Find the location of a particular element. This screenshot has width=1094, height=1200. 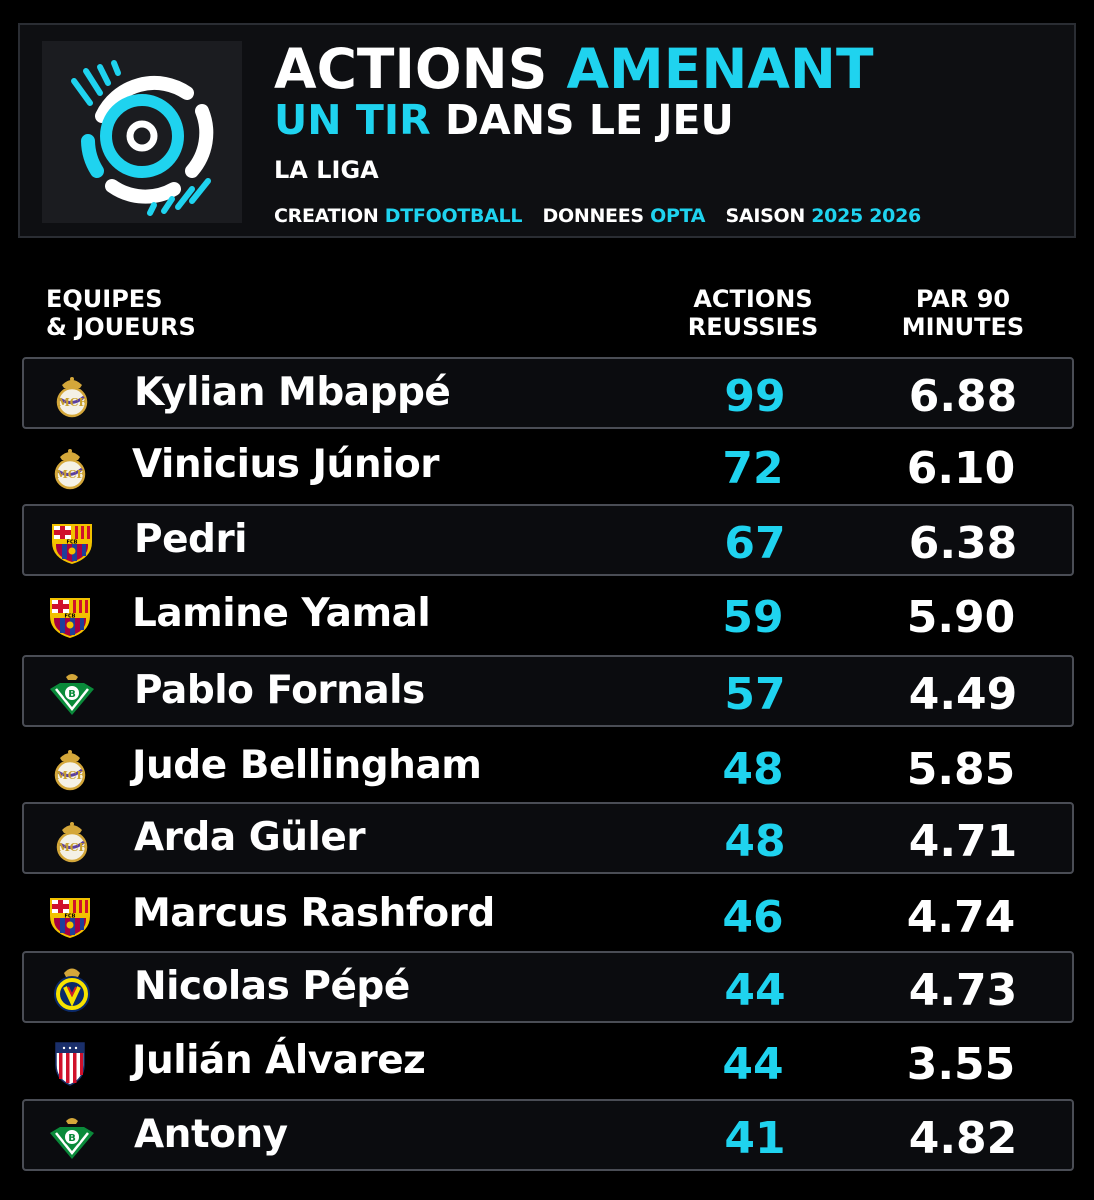

actions-value: 57 is located at coordinates (755, 694).